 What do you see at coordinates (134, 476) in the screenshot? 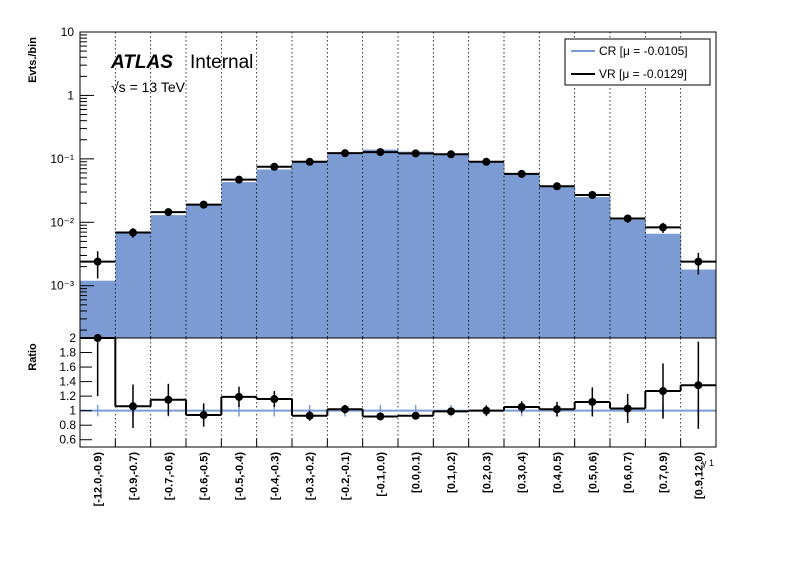
I see `x-category-label: [-0.9,-0.7)` at bounding box center [134, 476].